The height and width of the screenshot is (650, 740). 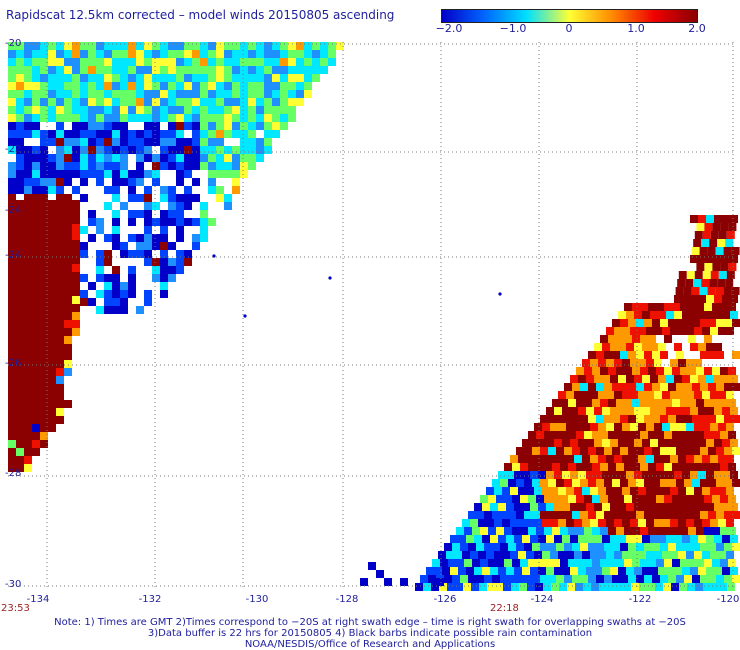 I want to click on lon-label: -122, so click(x=640, y=599).